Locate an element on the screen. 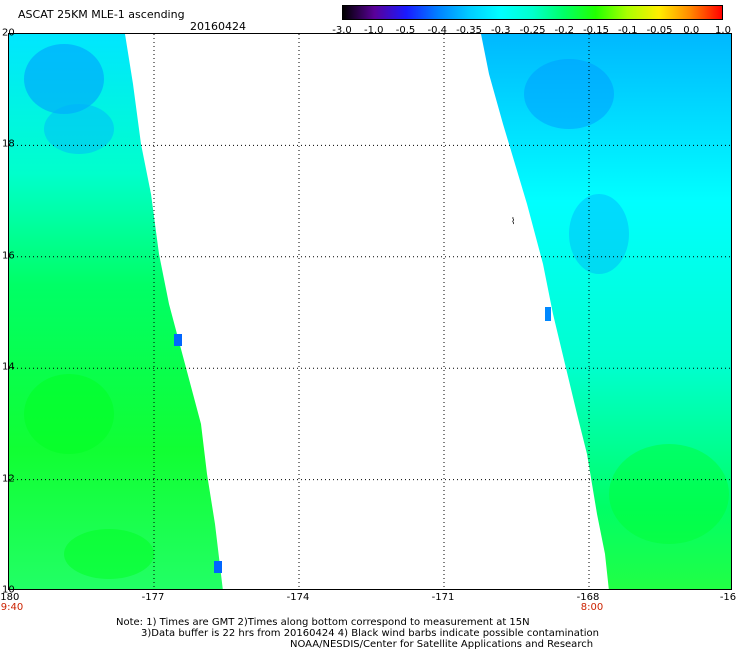 Image resolution: width=740 pixels, height=650 pixels. colorbar-label: -3.0 is located at coordinates (342, 30).